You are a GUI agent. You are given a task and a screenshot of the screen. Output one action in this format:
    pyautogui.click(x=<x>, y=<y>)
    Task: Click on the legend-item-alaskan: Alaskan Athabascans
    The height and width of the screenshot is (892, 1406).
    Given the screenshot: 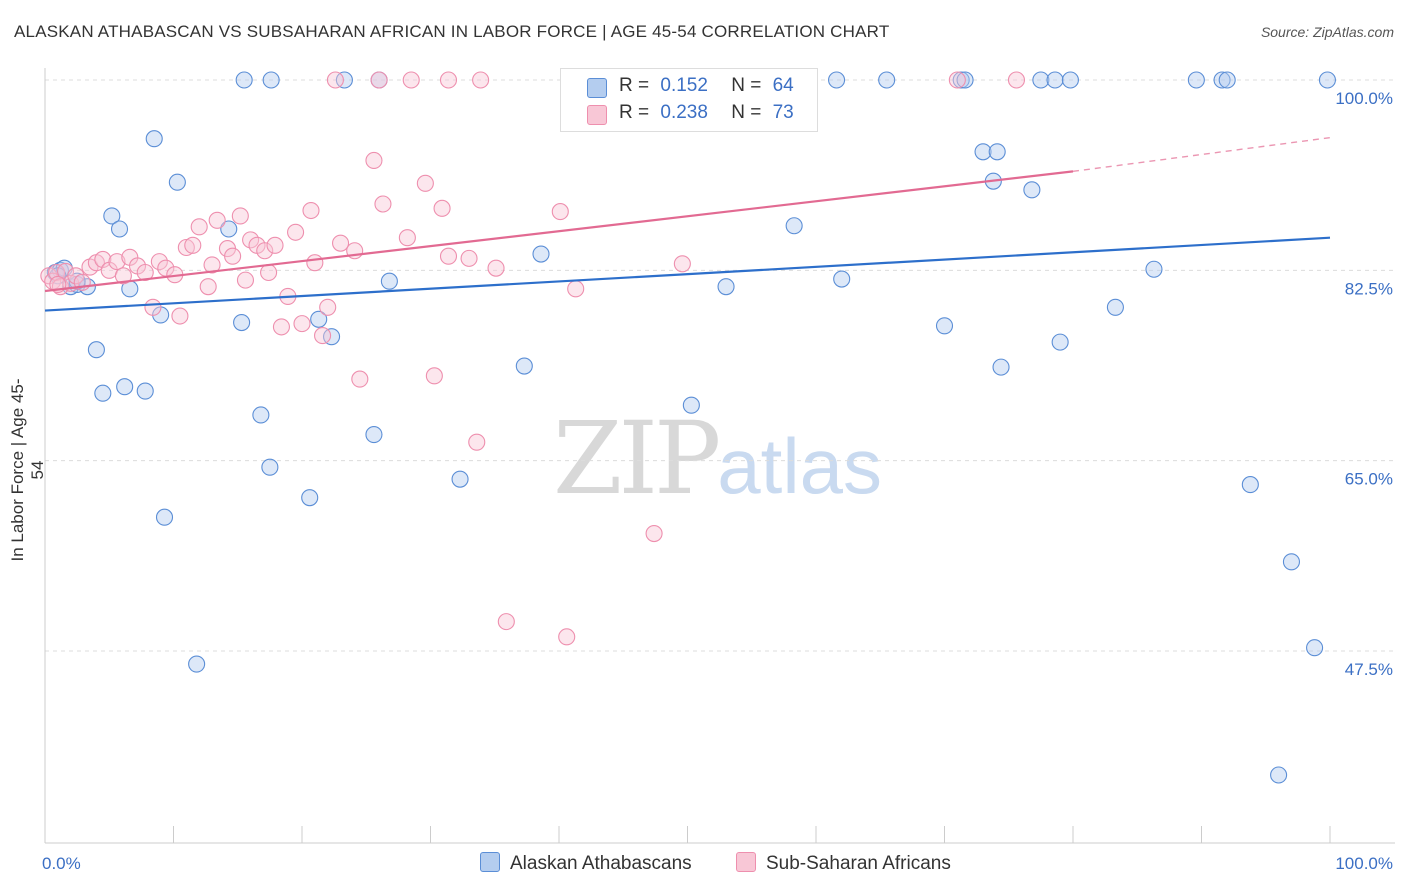 What is the action you would take?
    pyautogui.click(x=586, y=863)
    